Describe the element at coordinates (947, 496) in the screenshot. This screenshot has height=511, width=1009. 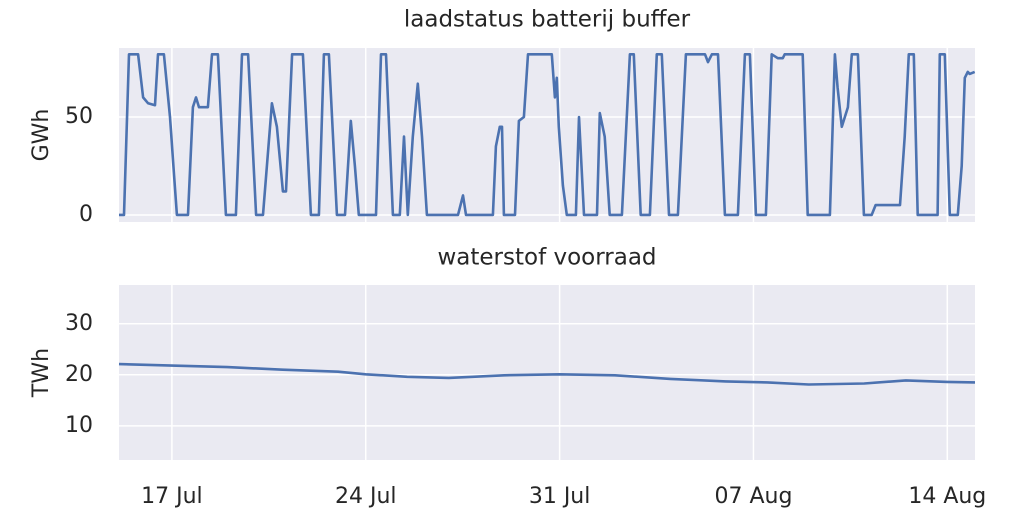
I see `x-tick-label: 14 Aug` at that location.